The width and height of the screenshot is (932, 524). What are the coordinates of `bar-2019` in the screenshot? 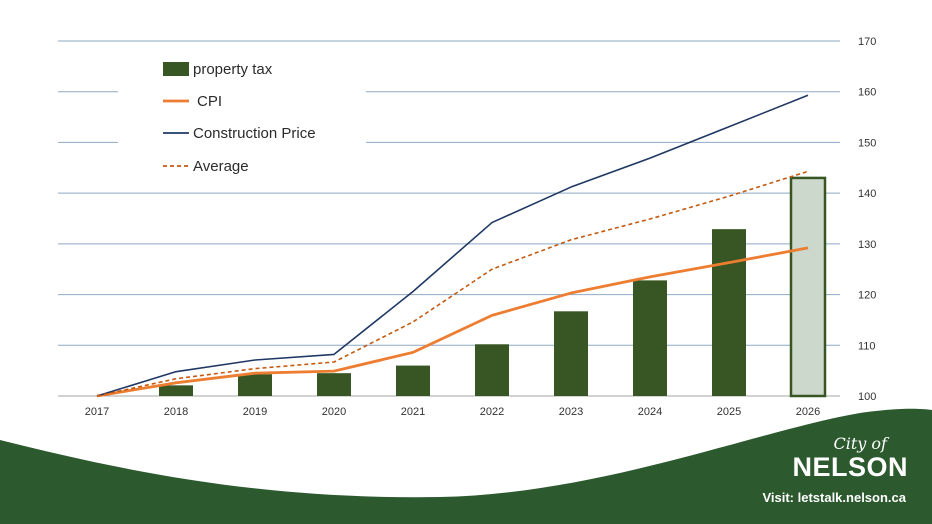 It's located at (255, 385).